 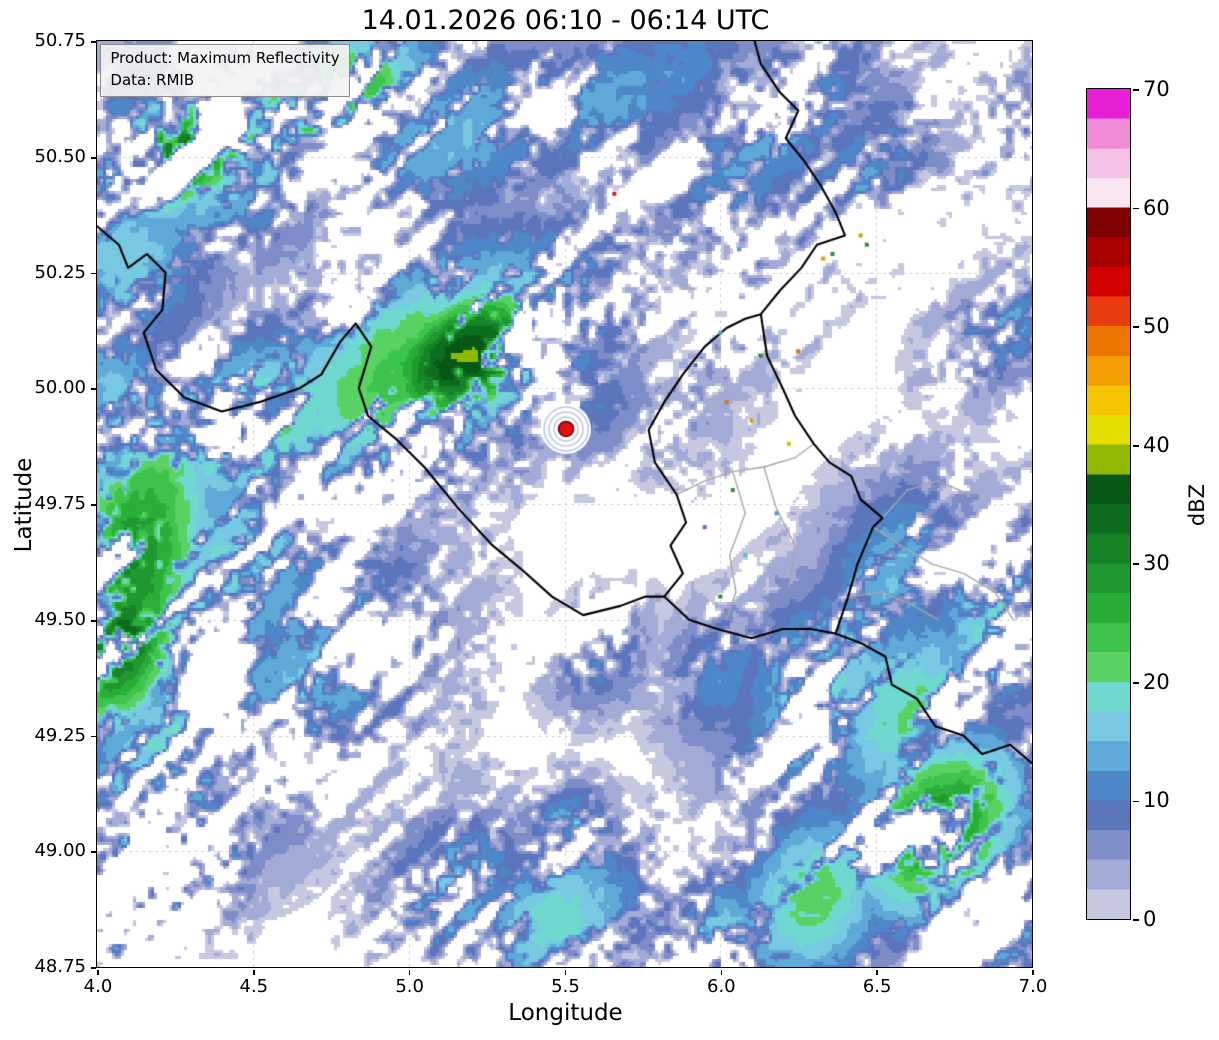 I want to click on y-tick-label: 50.25, so click(x=60, y=272).